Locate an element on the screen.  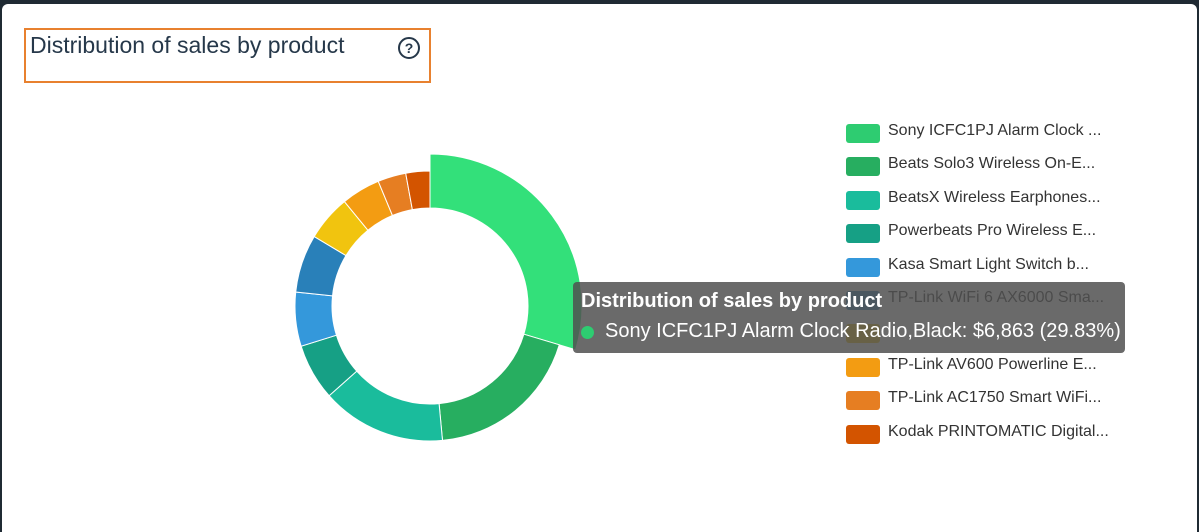
tooltip-series-dot is located at coordinates (587, 332).